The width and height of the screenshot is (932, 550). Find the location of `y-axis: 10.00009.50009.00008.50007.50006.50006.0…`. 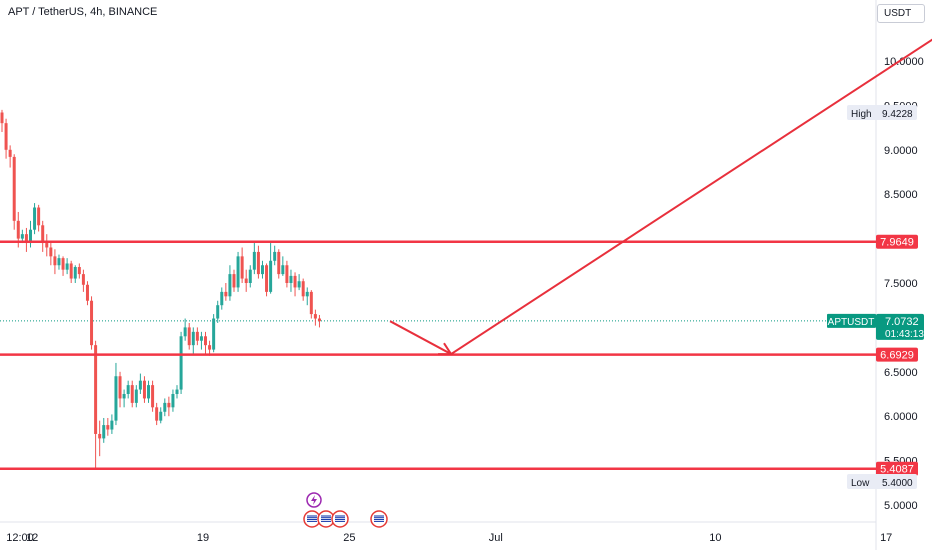

y-axis: 10.00009.50009.00008.50007.50006.50006.0… is located at coordinates (904, 284).